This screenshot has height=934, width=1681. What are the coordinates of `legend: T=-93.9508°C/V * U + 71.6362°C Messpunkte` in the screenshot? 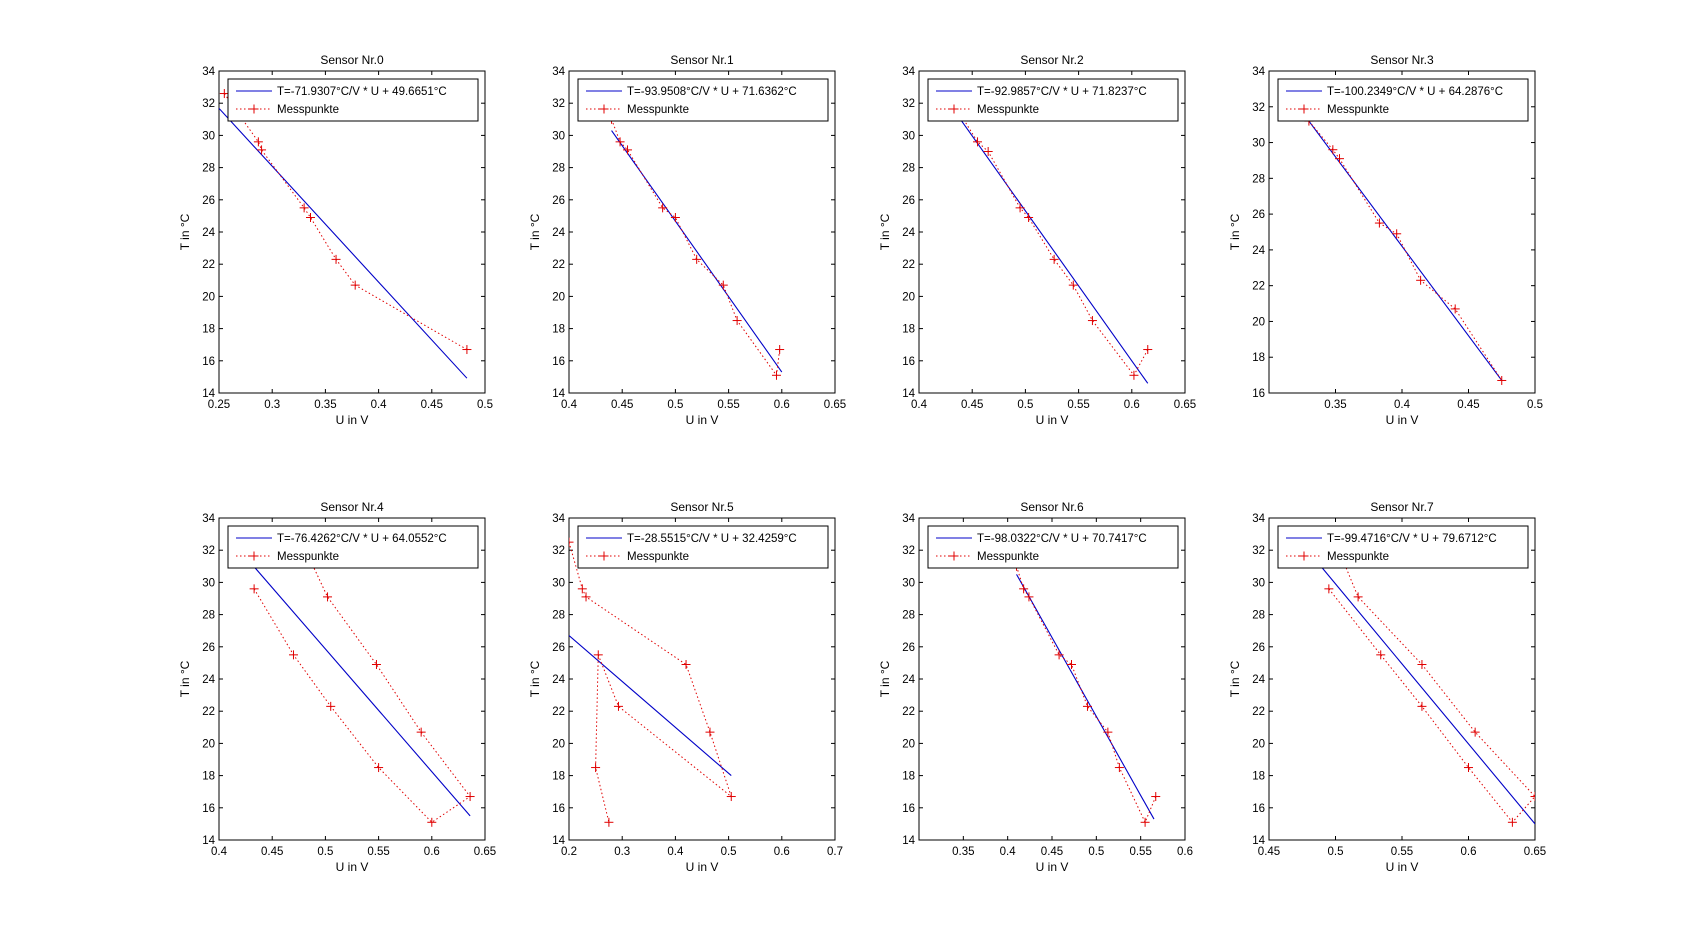 It's located at (703, 100).